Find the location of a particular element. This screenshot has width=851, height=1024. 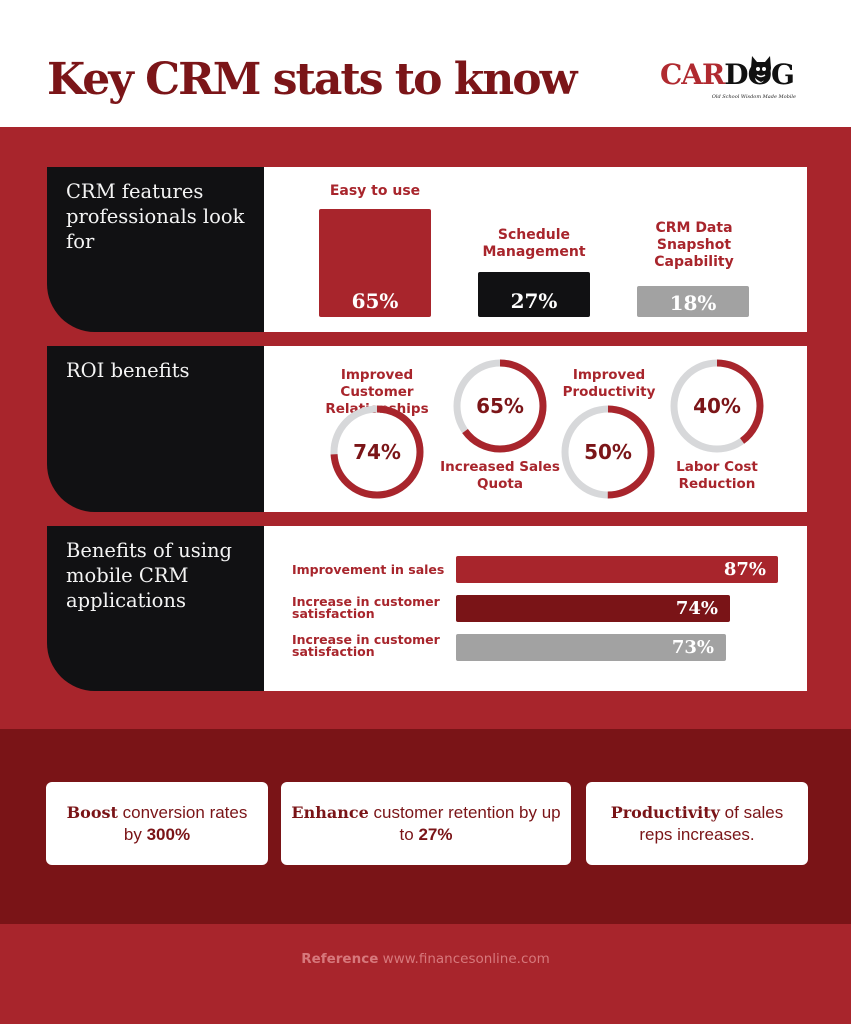

logo-tagline: Old School Wisdom Made Mobile is located at coordinates (753, 97).